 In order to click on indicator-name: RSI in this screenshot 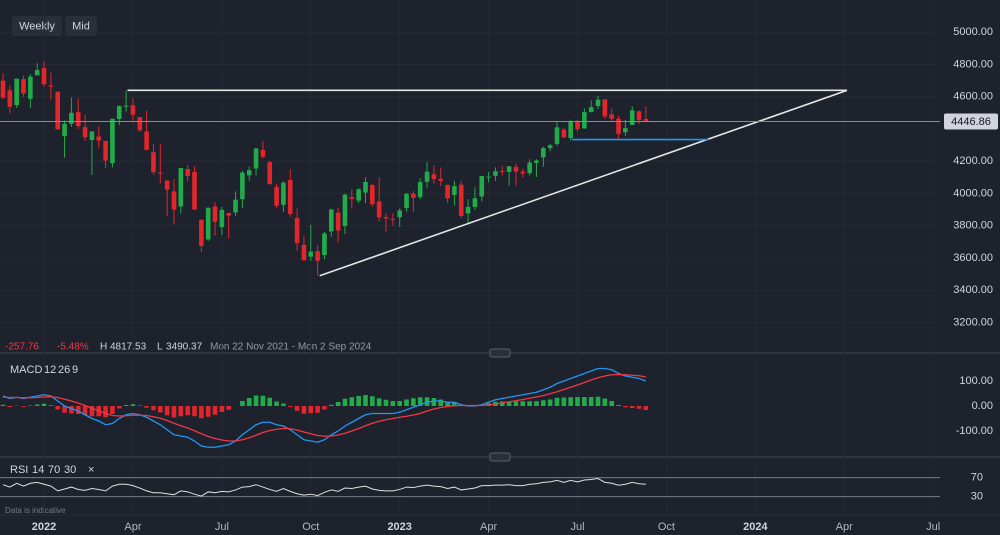, I will do `click(19, 470)`.